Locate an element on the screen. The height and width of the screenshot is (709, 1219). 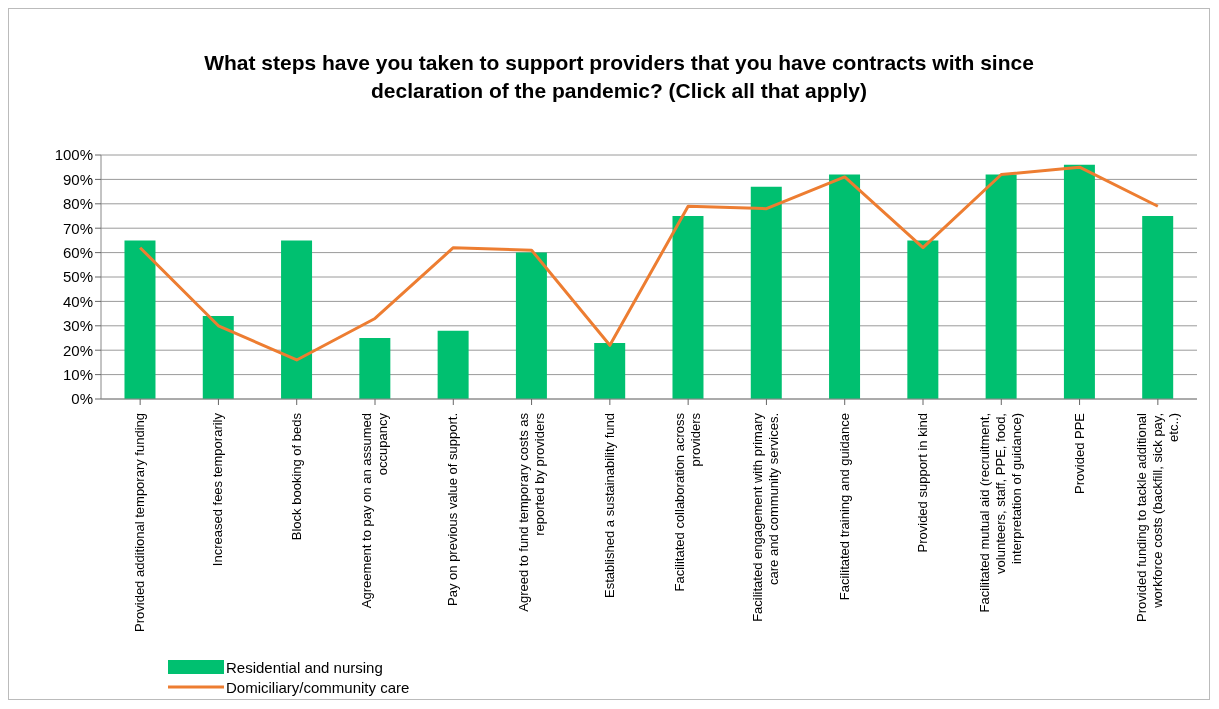
legend-label: Residential and nursing is located at coordinates (304, 667).